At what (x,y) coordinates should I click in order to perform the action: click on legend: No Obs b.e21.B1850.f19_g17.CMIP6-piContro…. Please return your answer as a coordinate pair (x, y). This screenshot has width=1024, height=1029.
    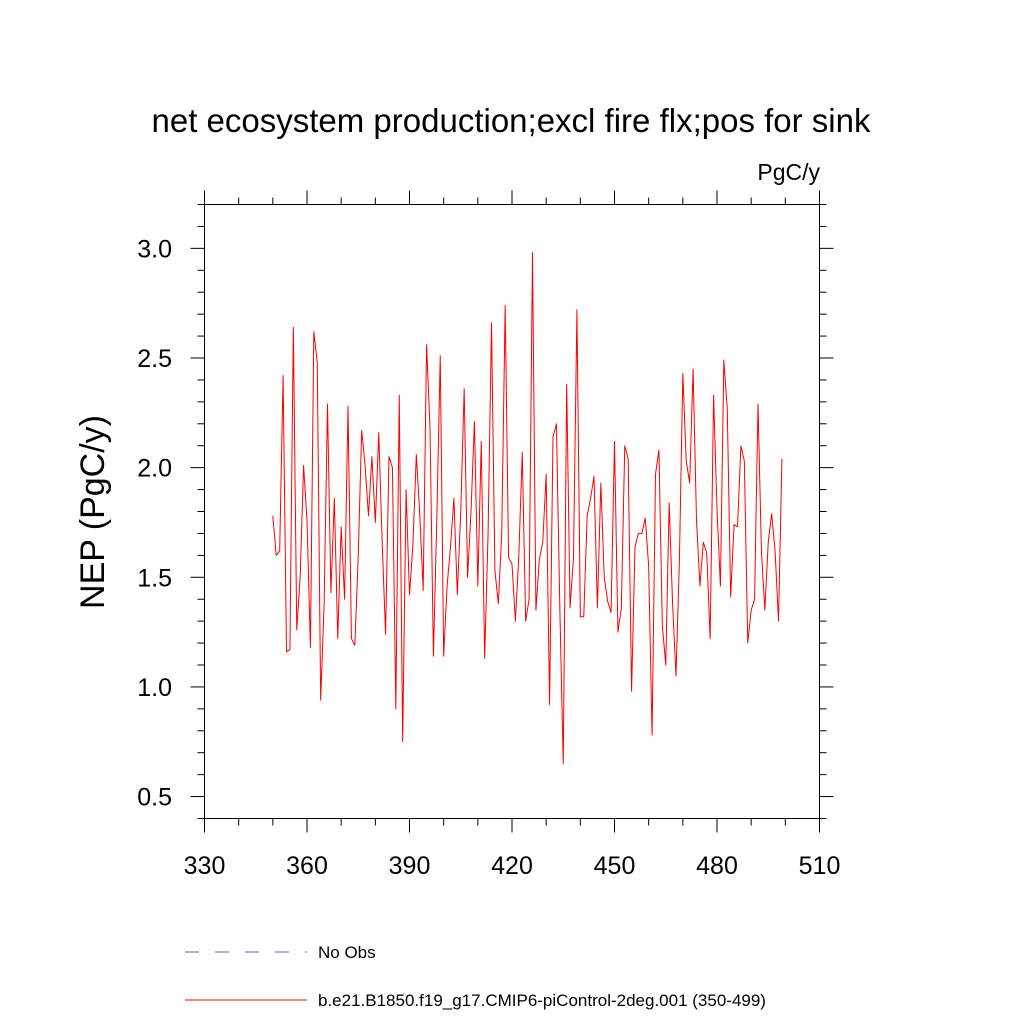
    Looking at the image, I should click on (475, 976).